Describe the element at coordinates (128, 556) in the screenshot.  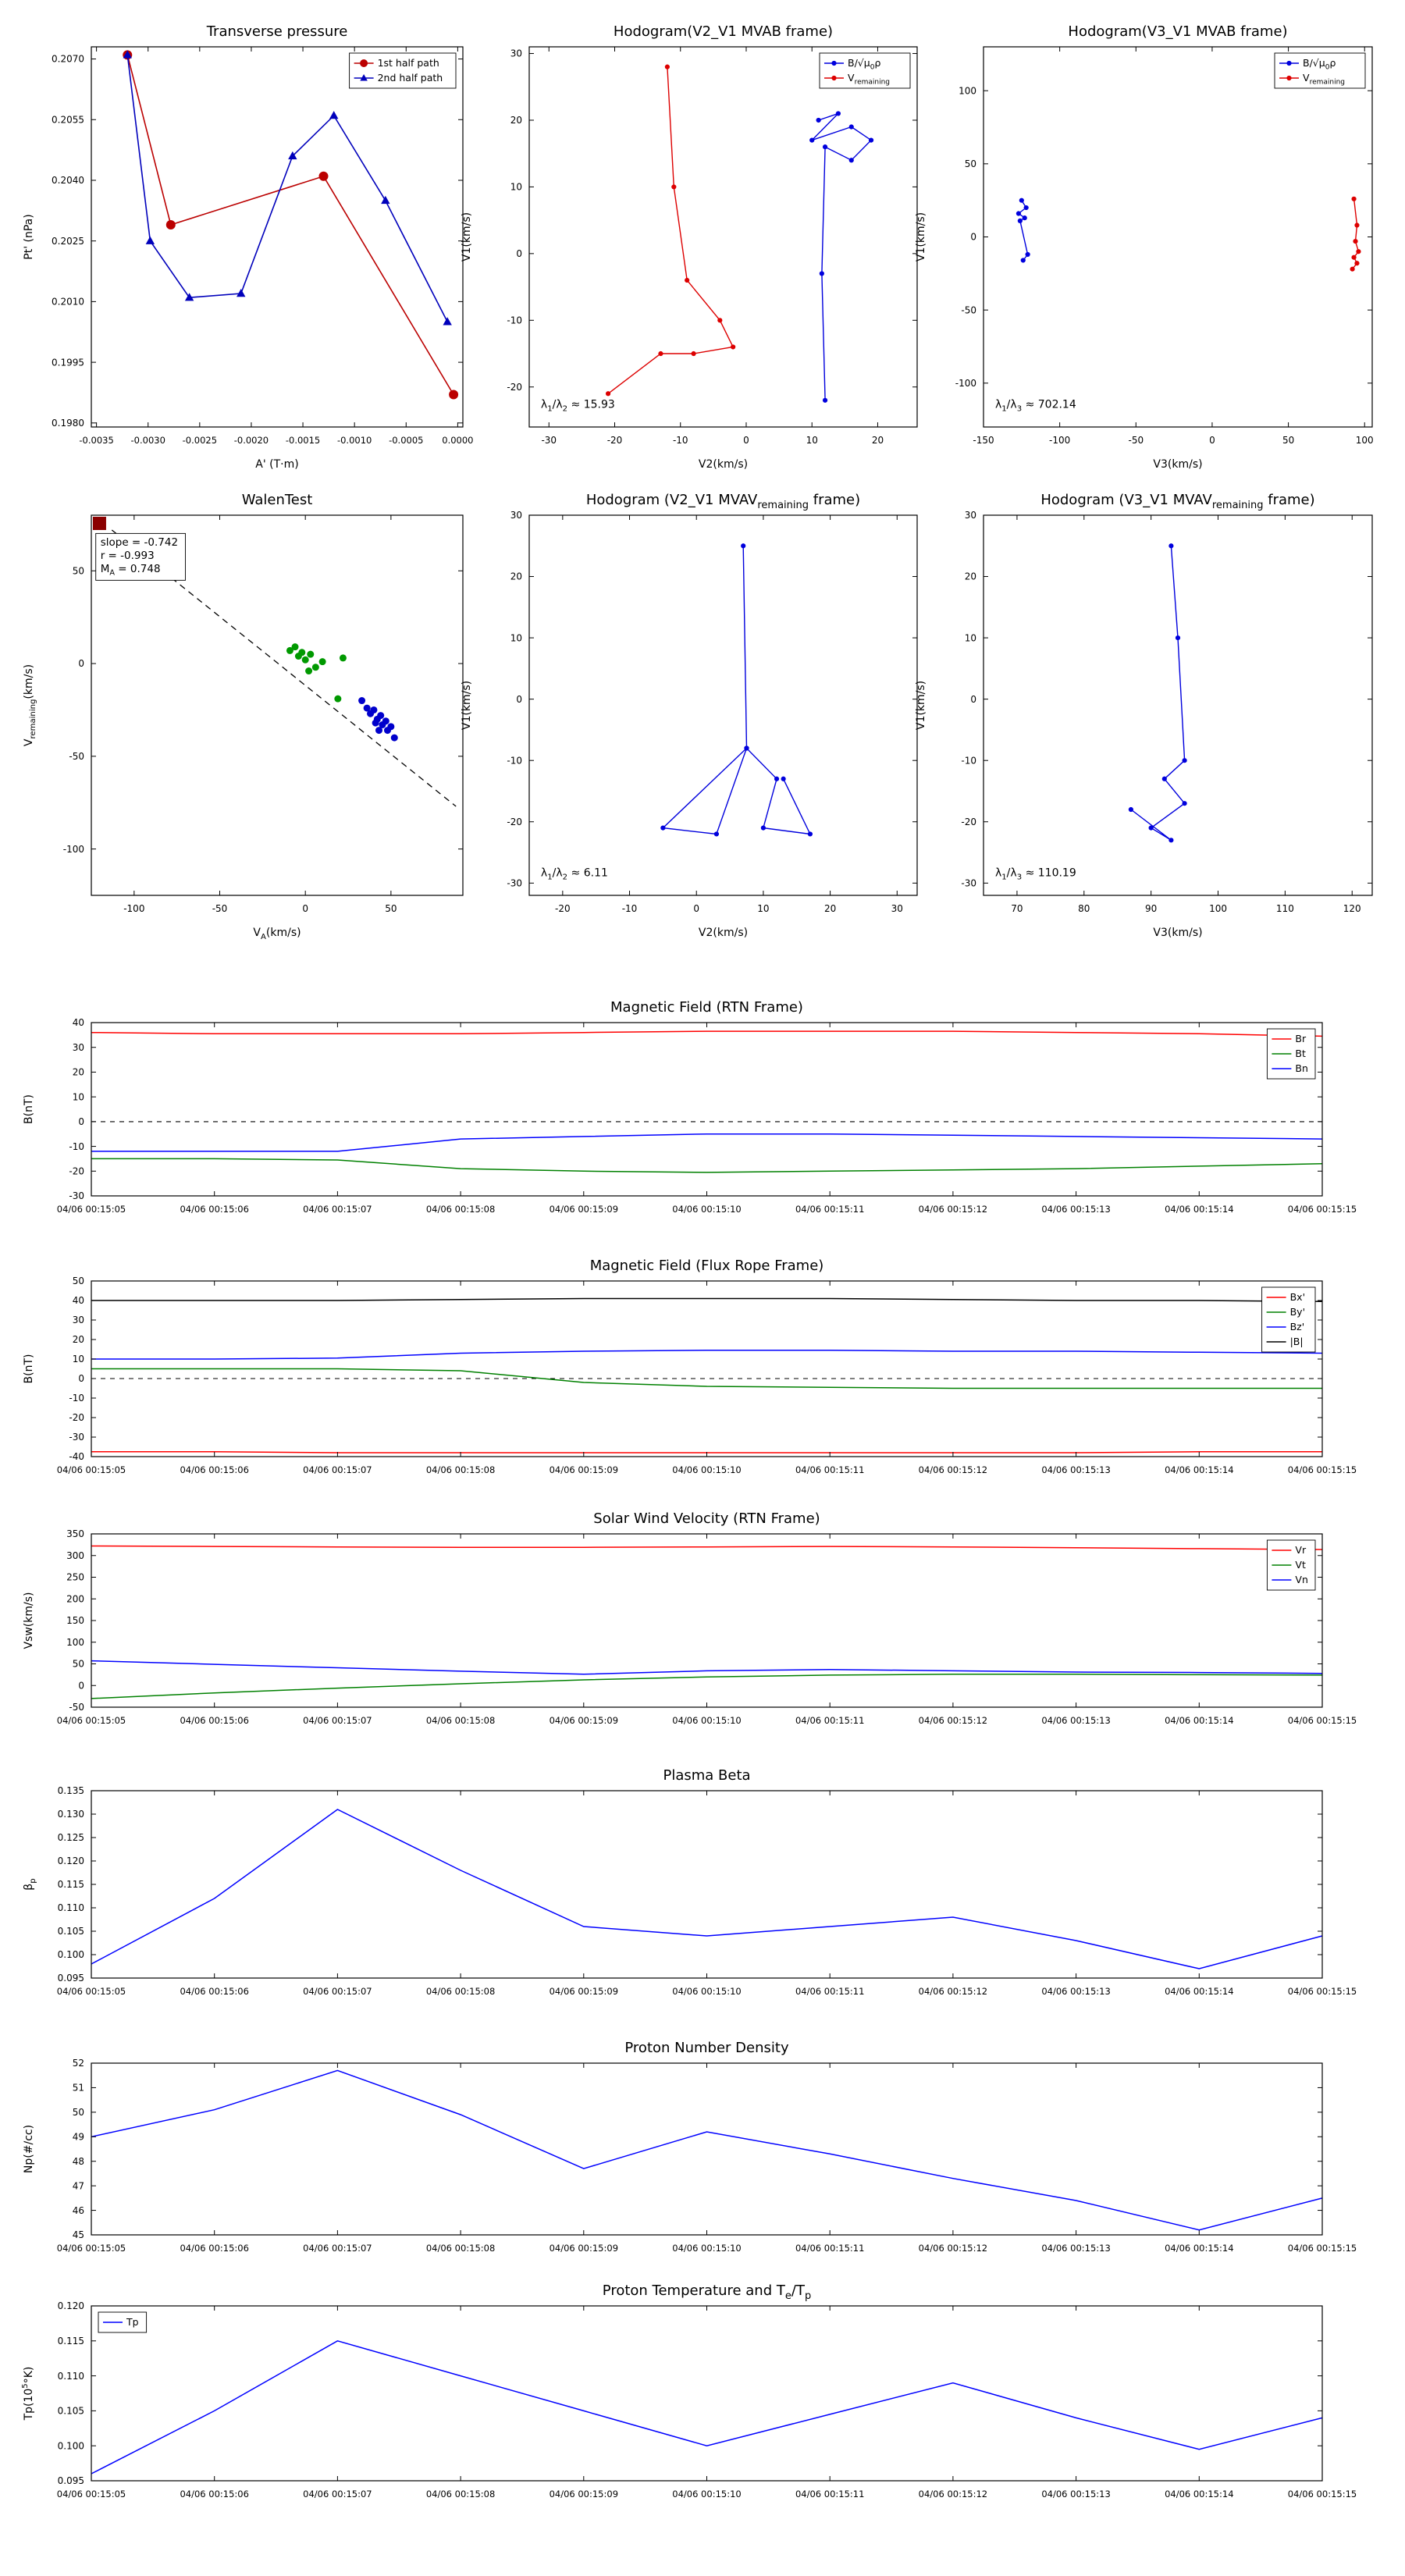
I see `stats-line: r = -0.993` at that location.